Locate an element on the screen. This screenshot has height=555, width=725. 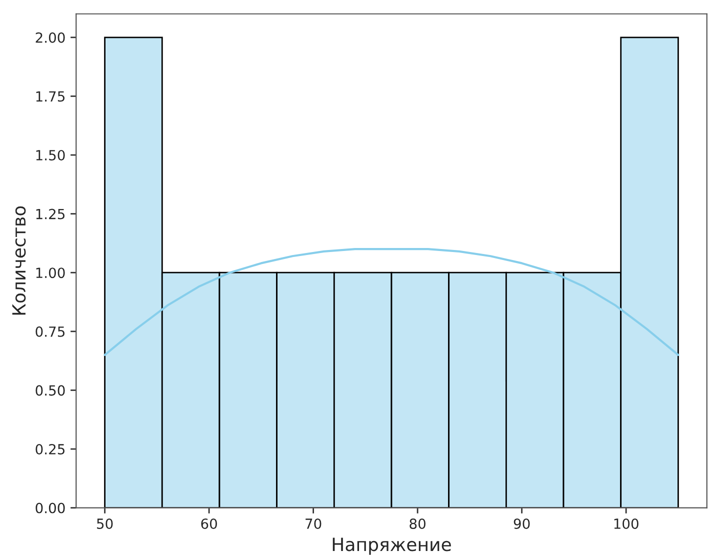
y-tick-label: 0.00 is located at coordinates (50, 508).